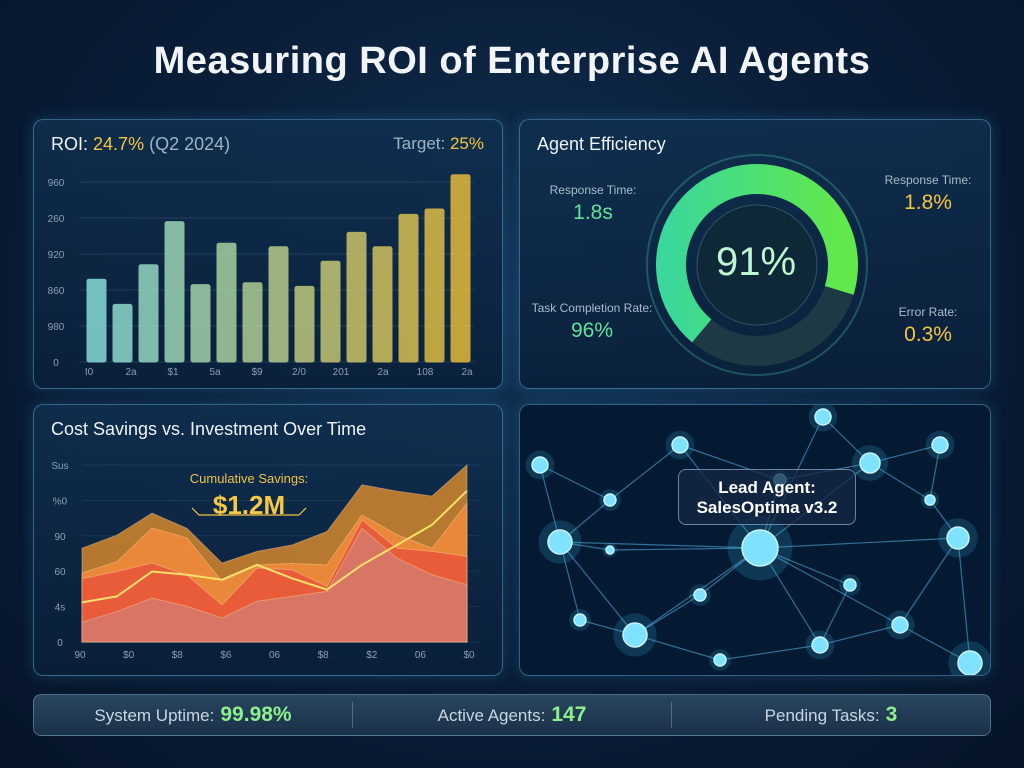 Image resolution: width=1024 pixels, height=768 pixels. Describe the element at coordinates (226, 655) in the screenshot. I see `x-tick-label: $6` at that location.